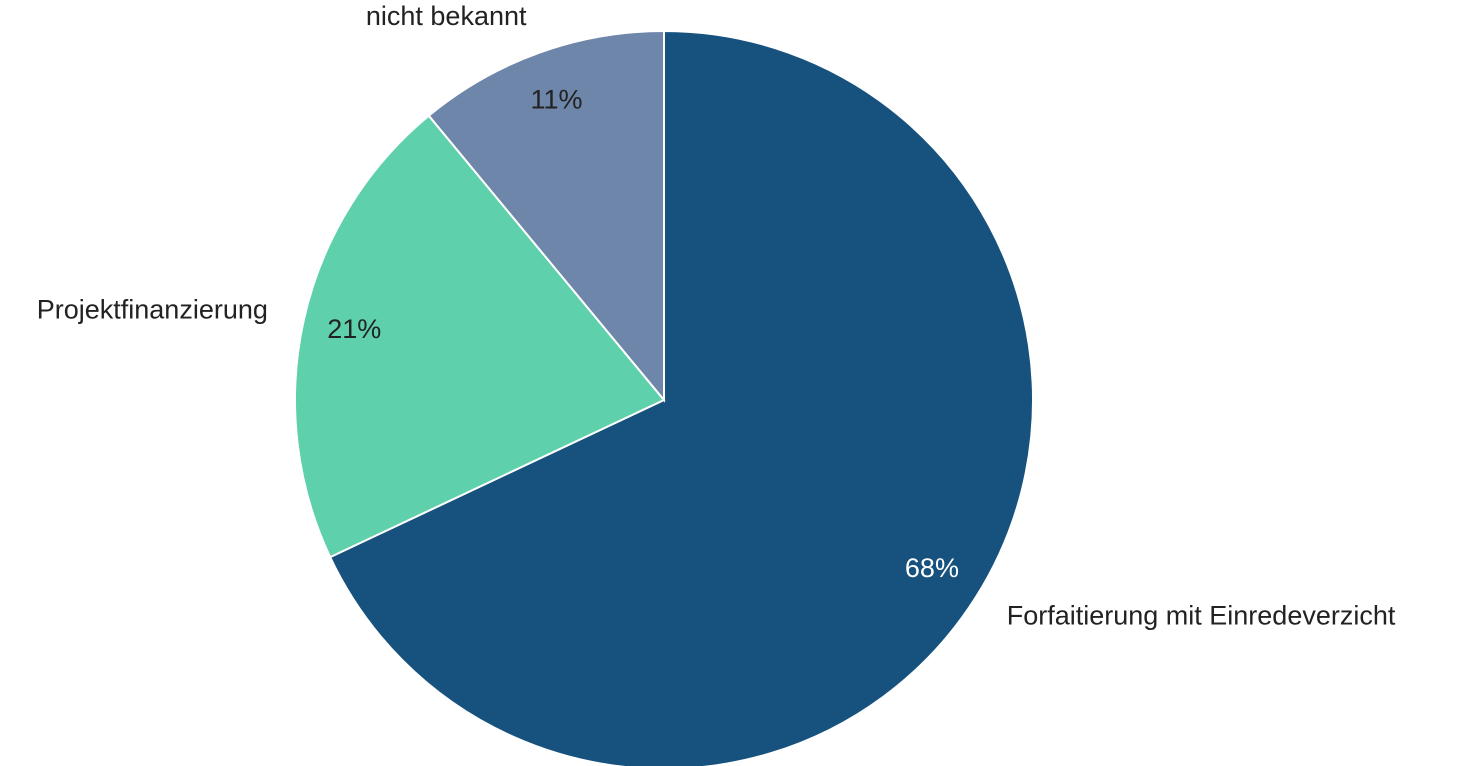 The image size is (1459, 766). Describe the element at coordinates (1201, 616) in the screenshot. I see `category-label: Forfaitierung mit Einredeverzicht` at that location.